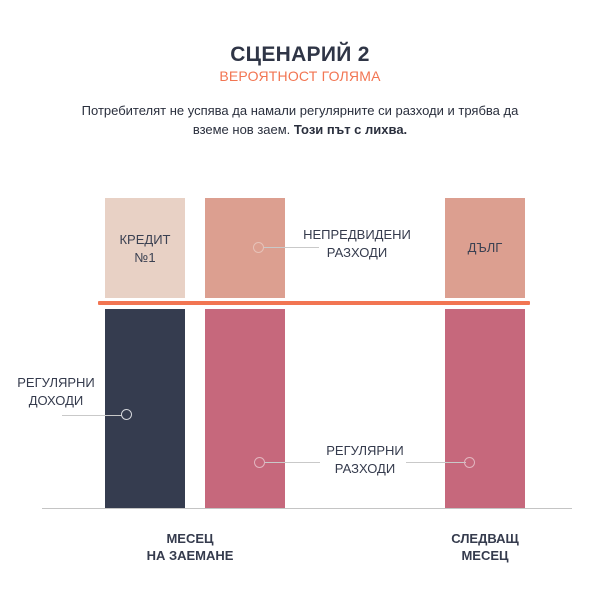 This screenshot has height=600, width=600. I want to click on income-bar, so click(145, 408).